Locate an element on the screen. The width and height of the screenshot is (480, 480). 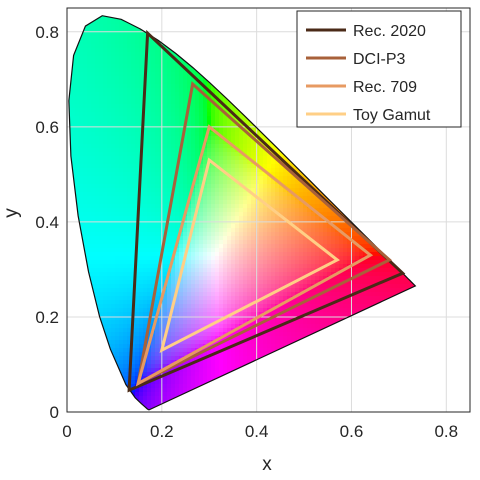
legend-label: DCI-P3 is located at coordinates (379, 59).